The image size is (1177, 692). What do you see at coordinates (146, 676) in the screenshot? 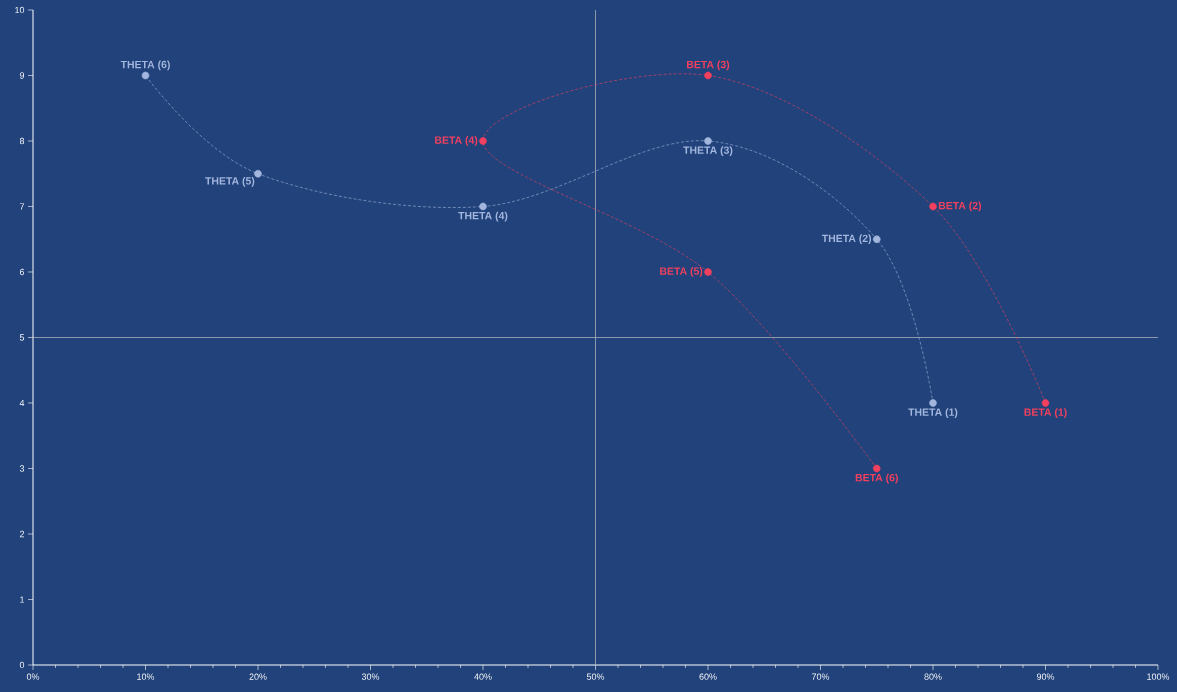
I see `x-tick-label: 10%` at bounding box center [146, 676].